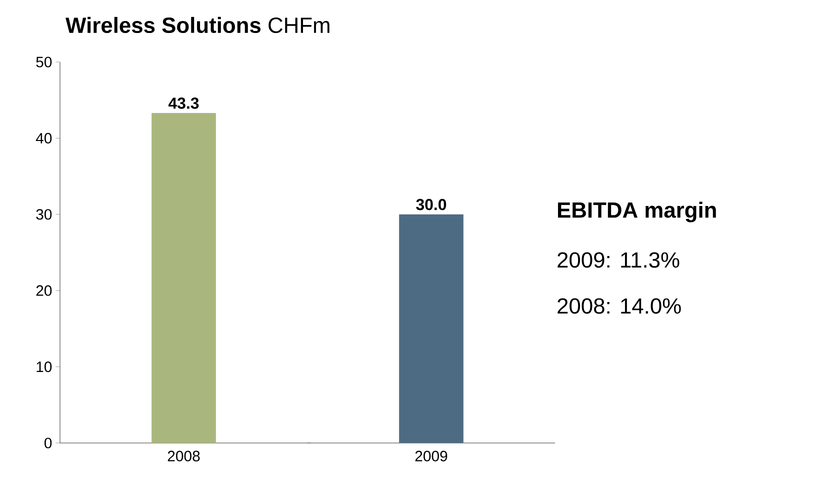 The width and height of the screenshot is (835, 490). I want to click on y-tick-label: 0, so click(48, 443).